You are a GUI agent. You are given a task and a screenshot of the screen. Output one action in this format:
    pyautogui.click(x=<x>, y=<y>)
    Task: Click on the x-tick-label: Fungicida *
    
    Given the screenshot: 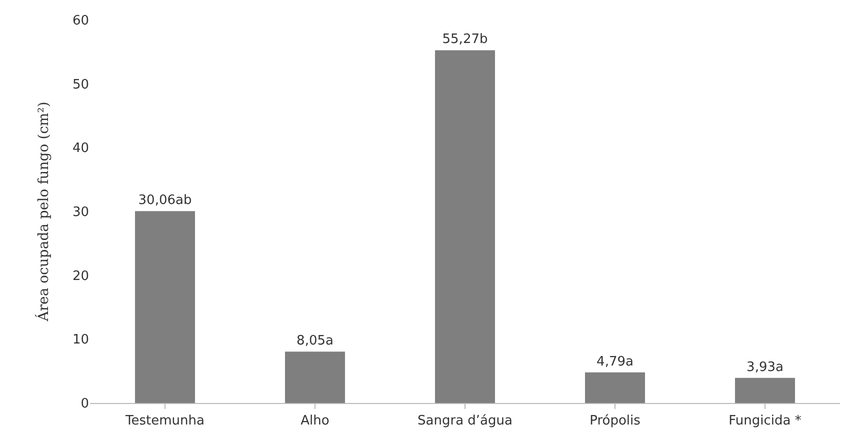 What is the action you would take?
    pyautogui.click(x=765, y=421)
    